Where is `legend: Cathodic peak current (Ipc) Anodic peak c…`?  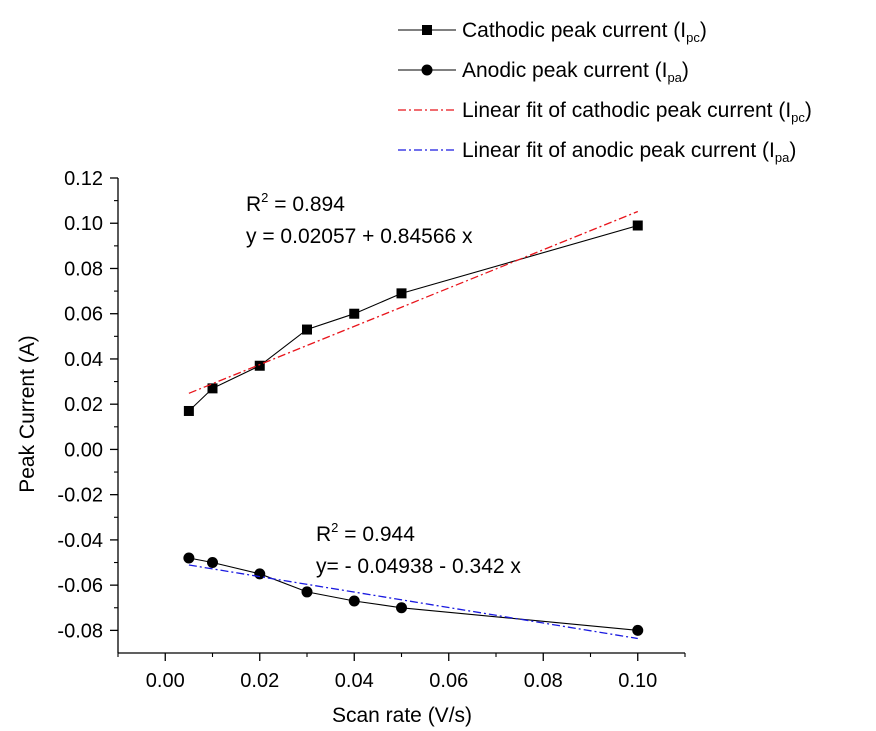
legend: Cathodic peak current (Ipc) Anodic peak c… is located at coordinates (605, 92).